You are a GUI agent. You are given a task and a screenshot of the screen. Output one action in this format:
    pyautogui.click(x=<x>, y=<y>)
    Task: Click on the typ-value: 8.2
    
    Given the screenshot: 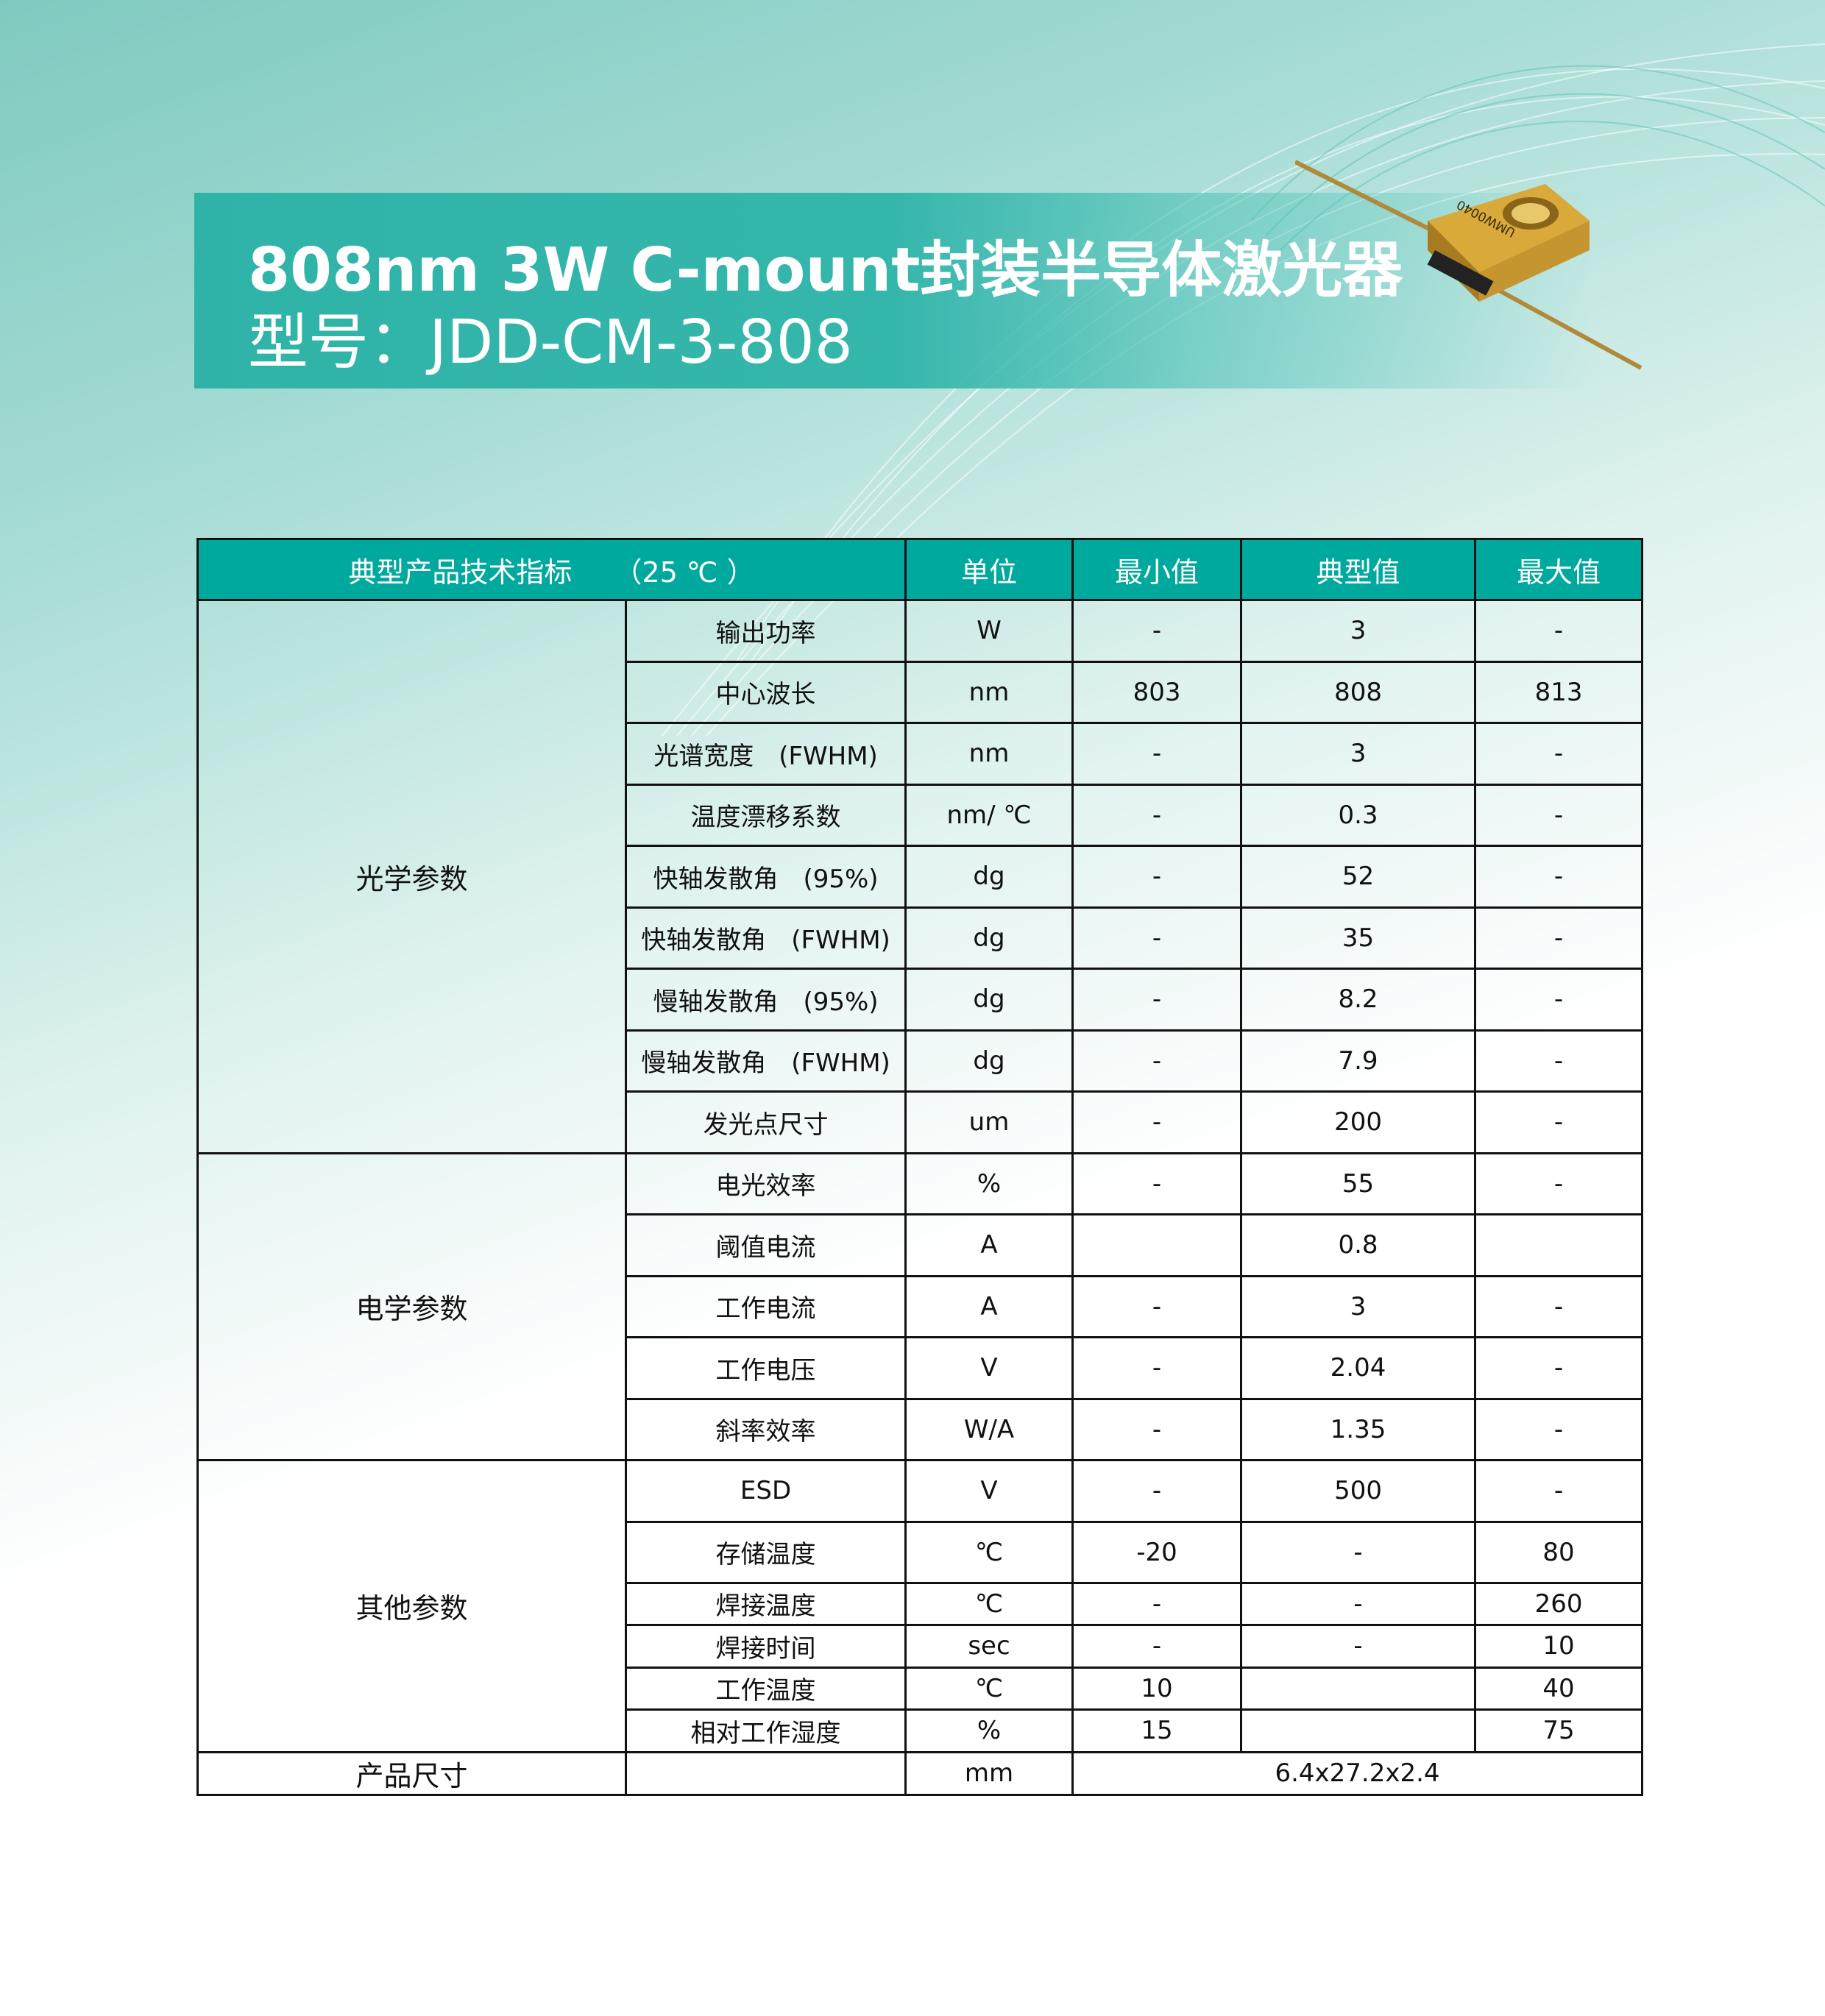 What is the action you would take?
    pyautogui.click(x=1358, y=1000)
    